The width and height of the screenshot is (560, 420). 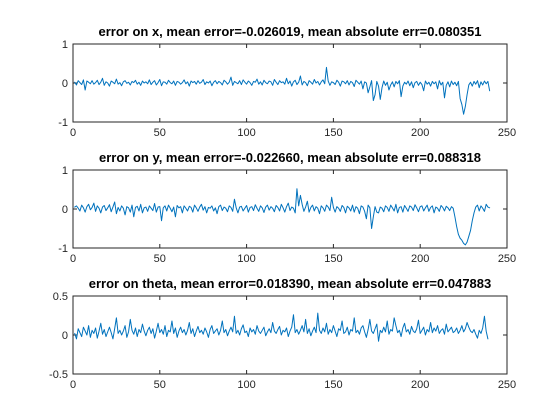 What do you see at coordinates (58, 375) in the screenshot?
I see `y-tick-label: -0.5` at bounding box center [58, 375].